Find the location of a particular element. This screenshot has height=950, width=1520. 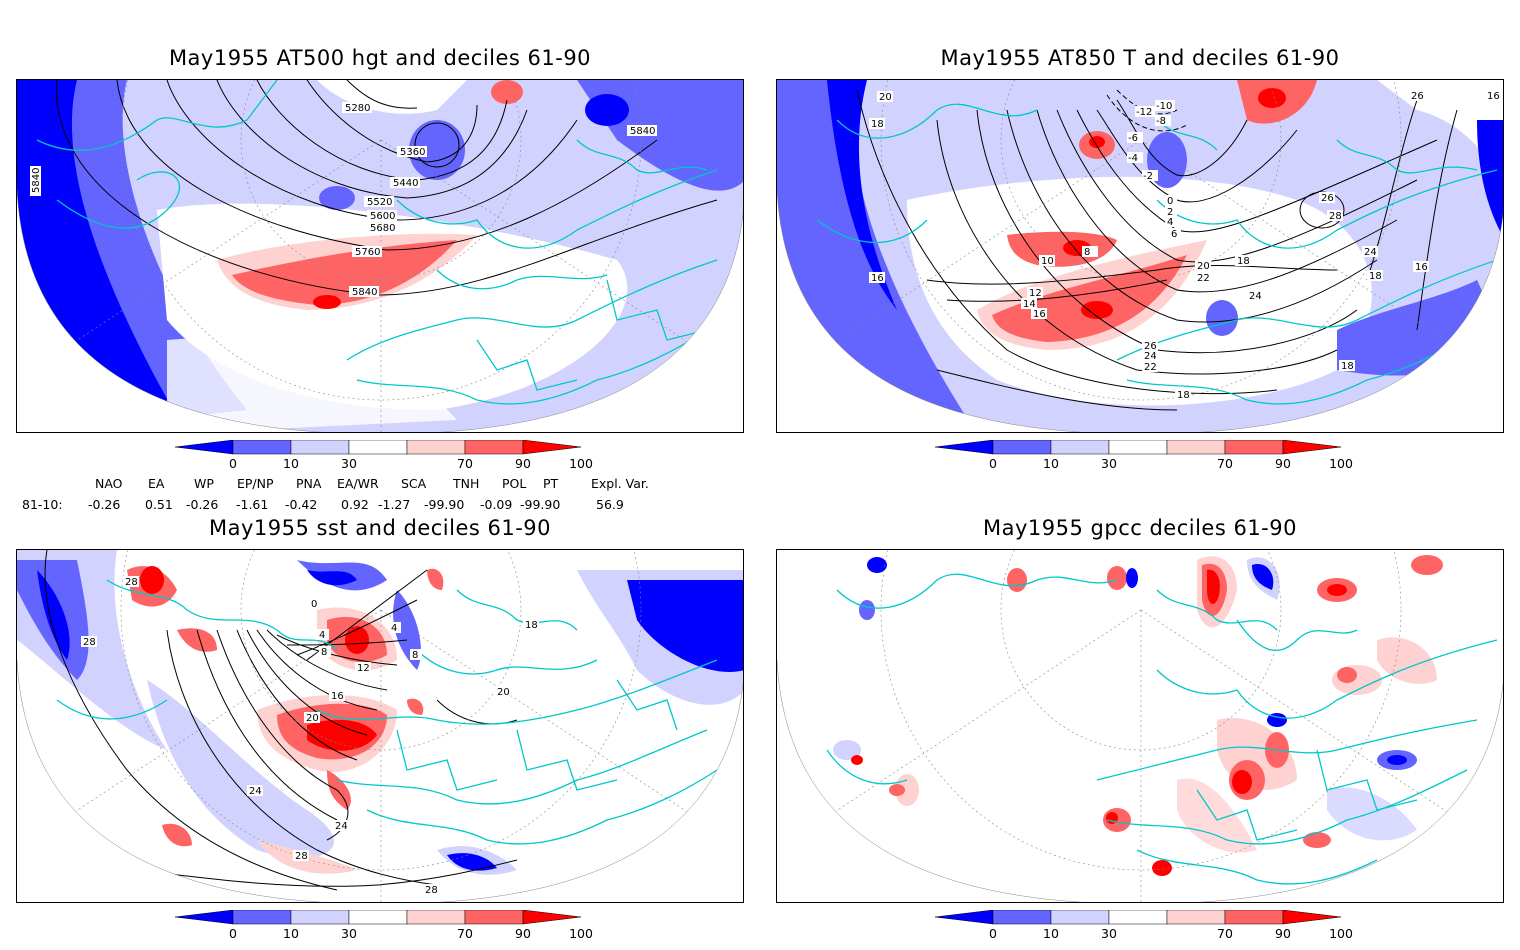

contour-label: -8 is located at coordinates (1163, 121).